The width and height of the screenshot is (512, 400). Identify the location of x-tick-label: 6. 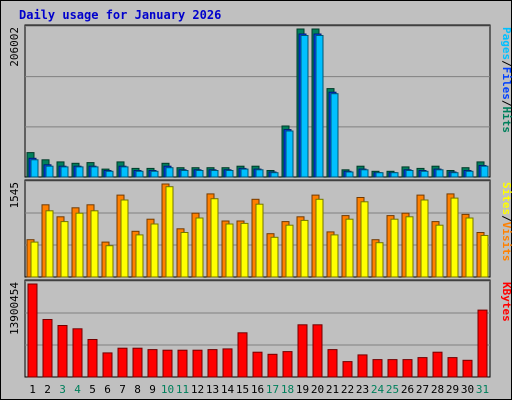
(107, 389).